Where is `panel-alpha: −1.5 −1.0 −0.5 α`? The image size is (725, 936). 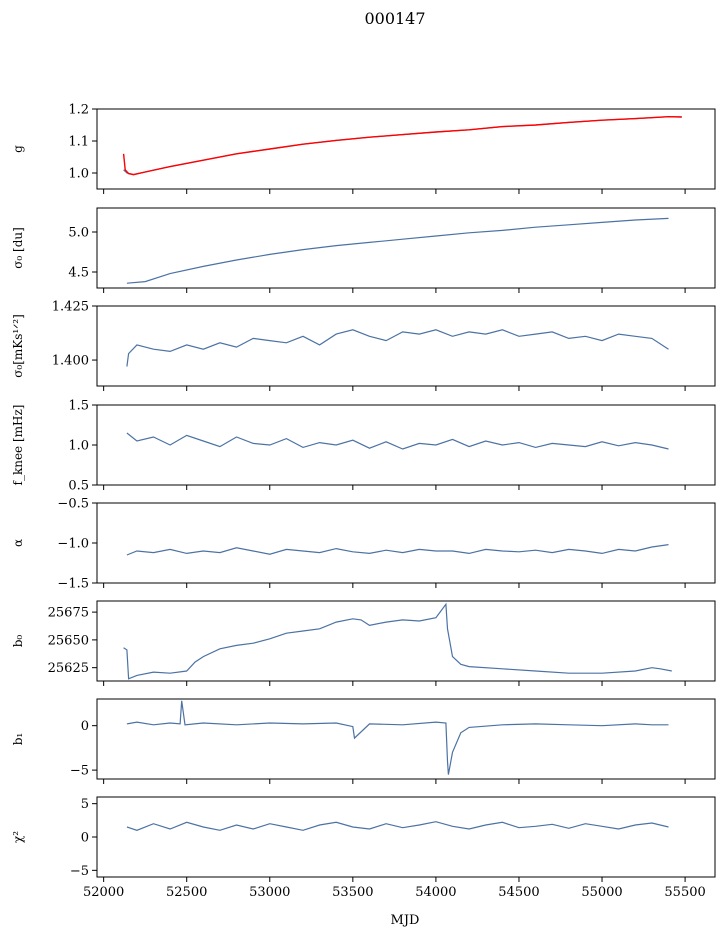 panel-alpha: −1.5 −1.0 −0.5 α is located at coordinates (363, 544).